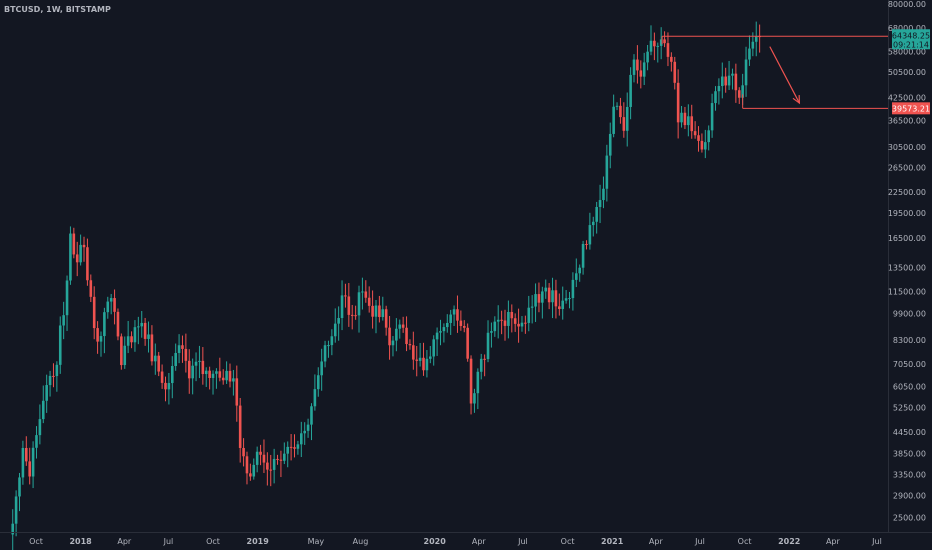 The height and width of the screenshot is (550, 932). I want to click on x-tick-label: Oct, so click(568, 541).